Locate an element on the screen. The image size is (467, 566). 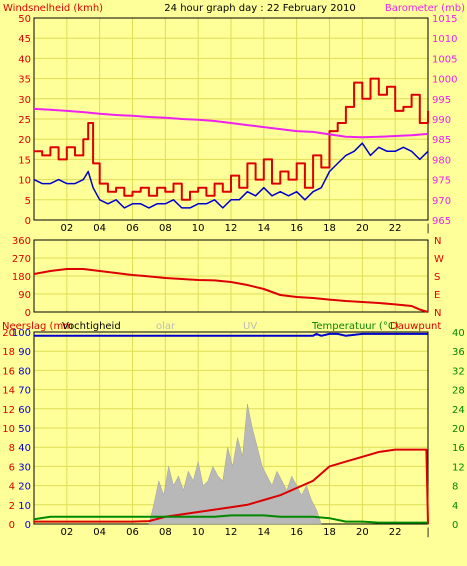
solar-area is located at coordinates (235, 464).